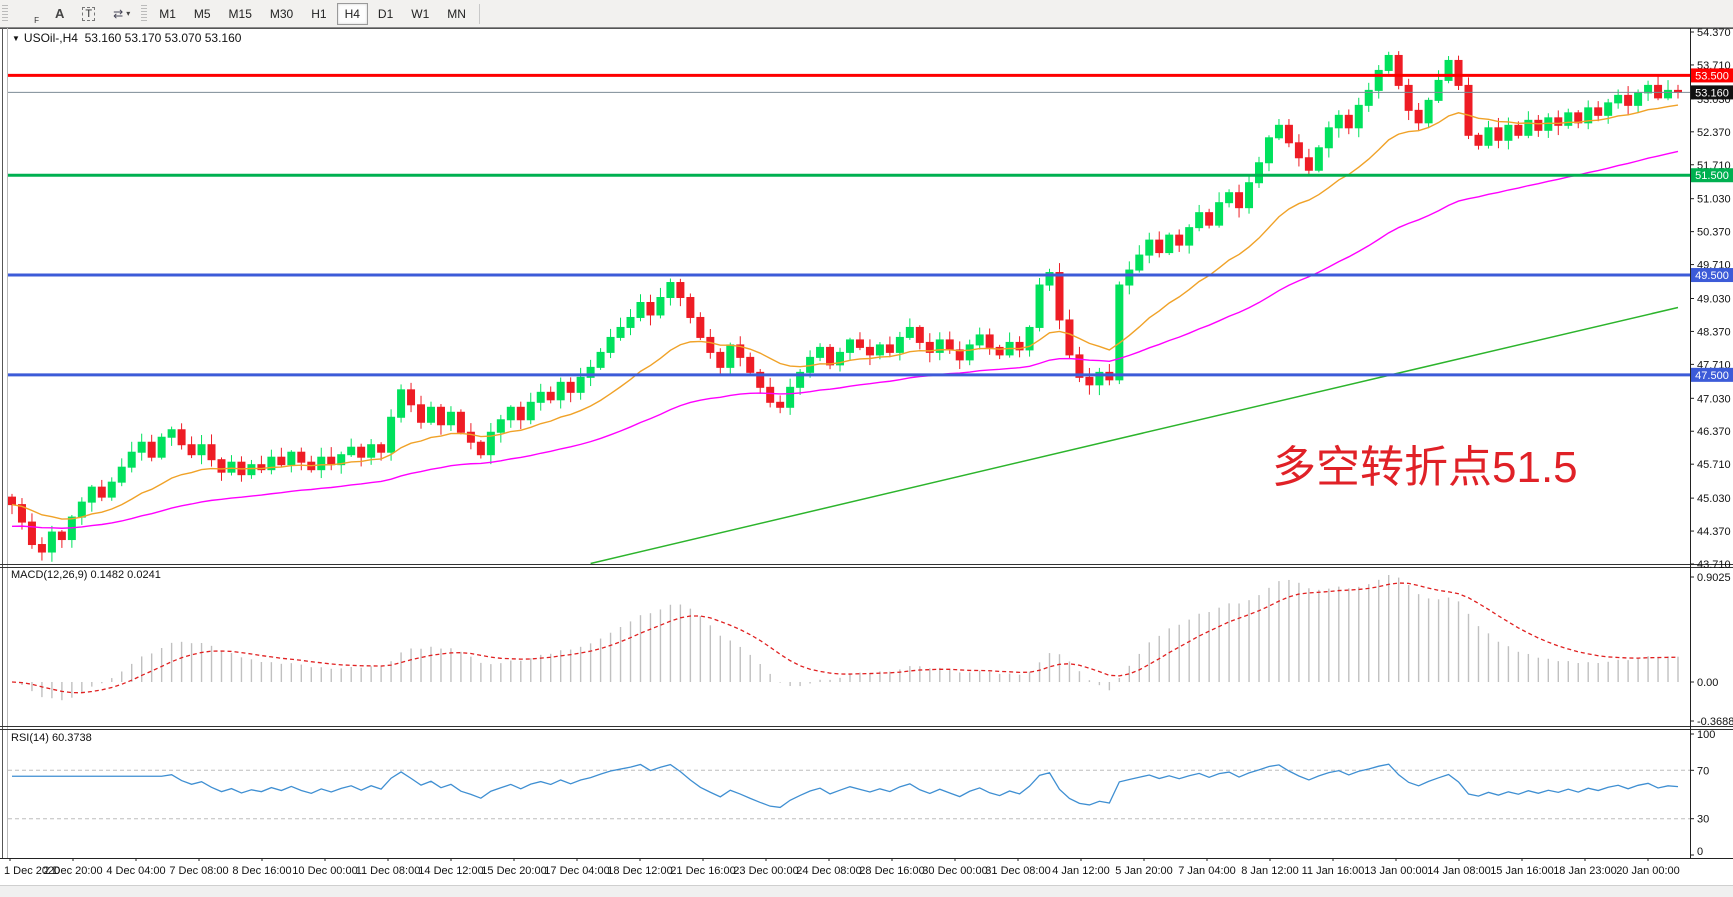 This screenshot has height=897, width=1733. Describe the element at coordinates (1714, 200) in the screenshot. I see `svg-text: 51.030` at that location.